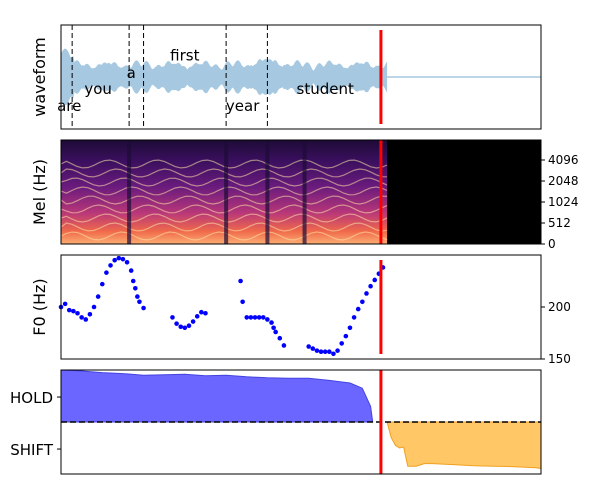  I want to click on word-label: a, so click(131, 73).